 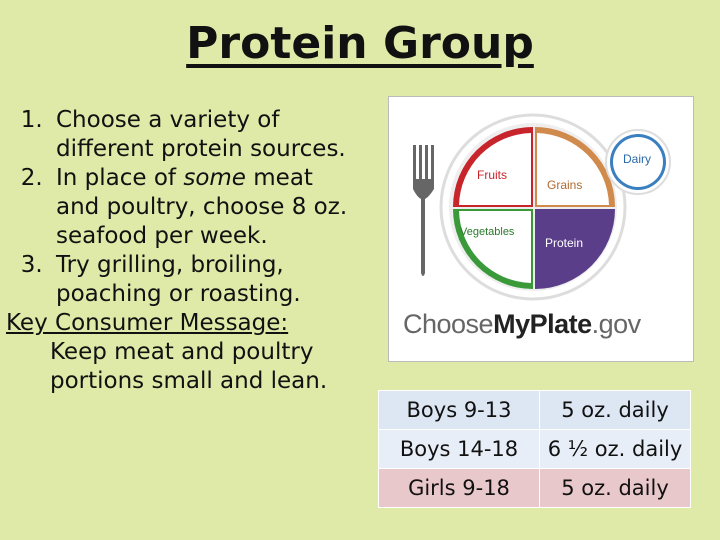 What do you see at coordinates (564, 243) in the screenshot?
I see `protein-label: Protein` at bounding box center [564, 243].